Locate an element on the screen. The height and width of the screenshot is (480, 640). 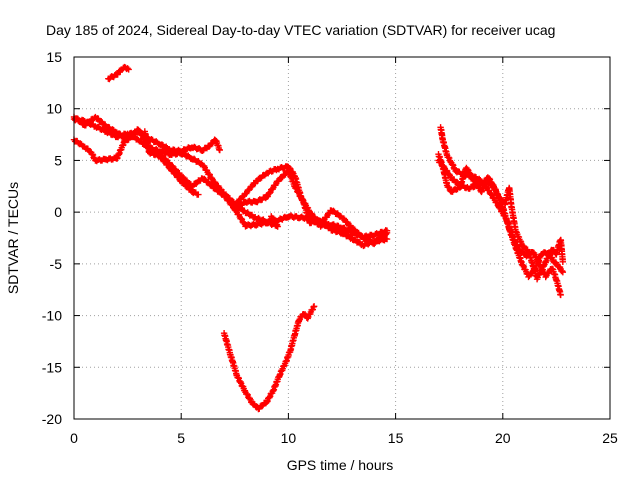
y-tick-label: 5 is located at coordinates (58, 160).